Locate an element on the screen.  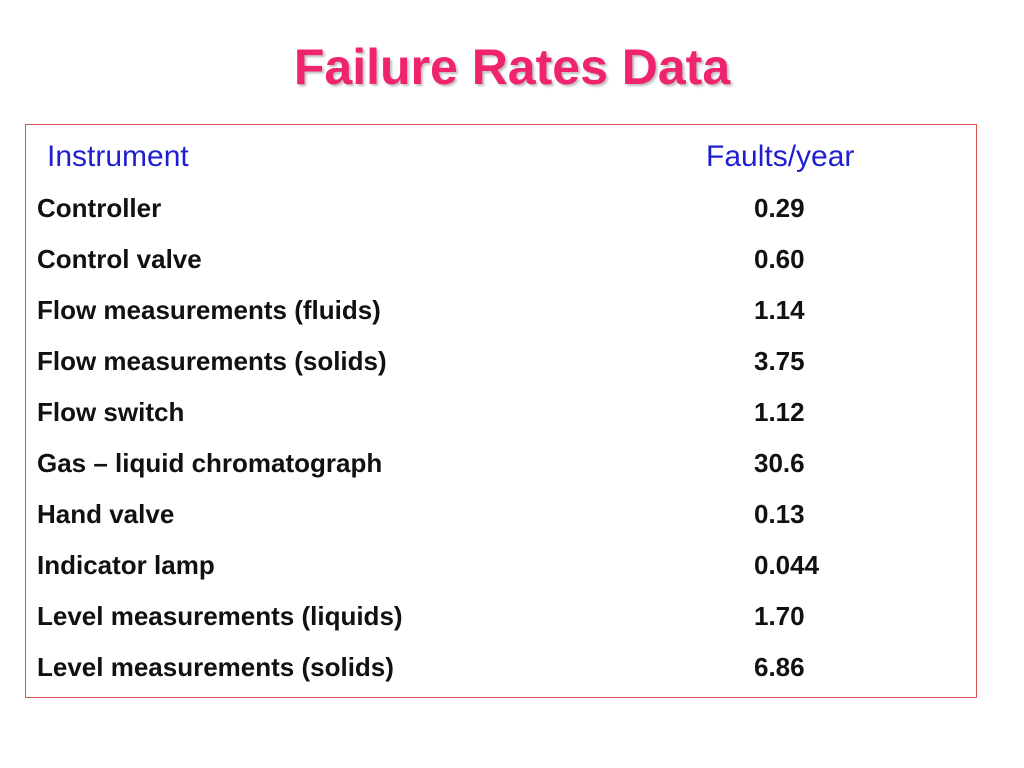
slide-title: Failure Rates Data is located at coordinates (512, 67).